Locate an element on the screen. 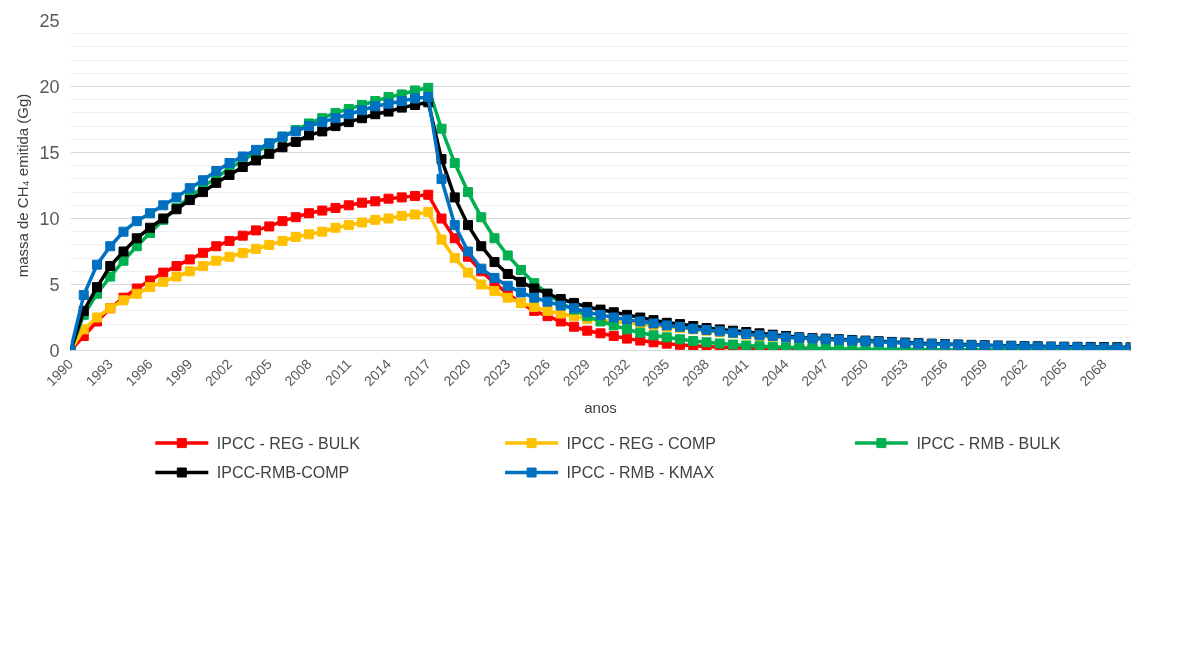  y-tick-label: 0 is located at coordinates (54, 351).